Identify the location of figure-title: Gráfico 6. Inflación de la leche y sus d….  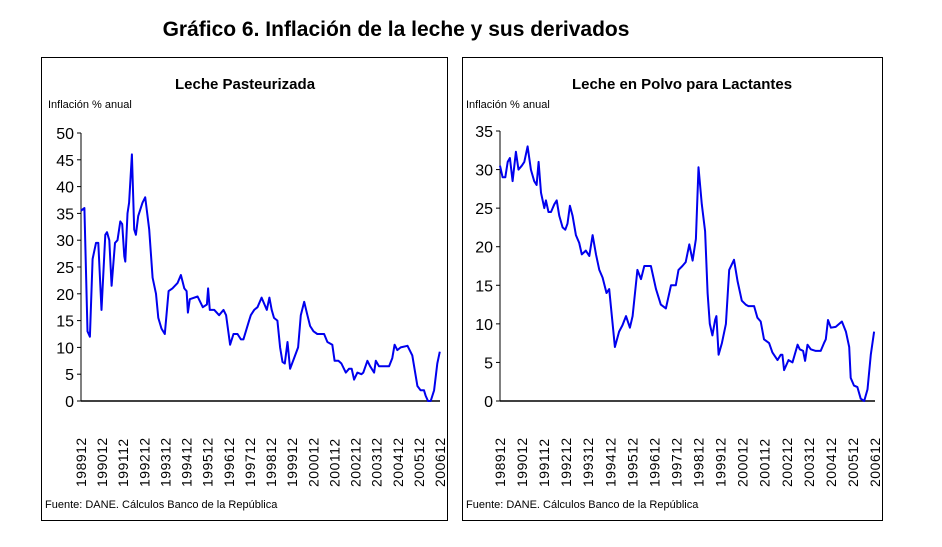
(396, 29).